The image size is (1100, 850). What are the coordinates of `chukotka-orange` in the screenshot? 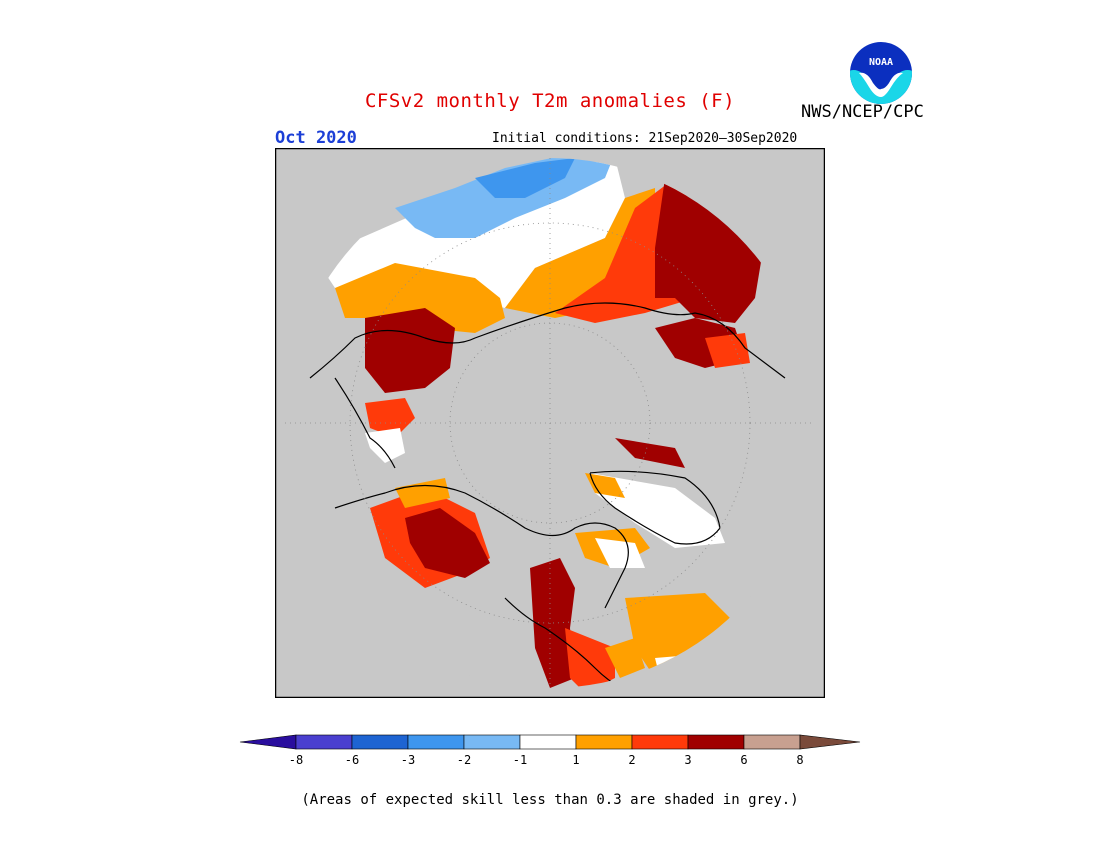 It's located at (727, 350).